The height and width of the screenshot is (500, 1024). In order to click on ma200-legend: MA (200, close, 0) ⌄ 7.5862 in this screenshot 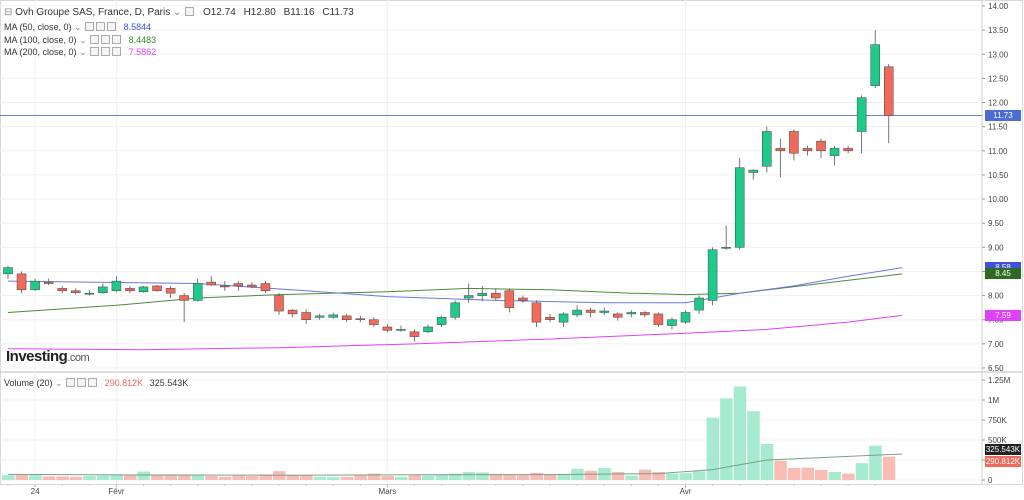, I will do `click(80, 52)`.